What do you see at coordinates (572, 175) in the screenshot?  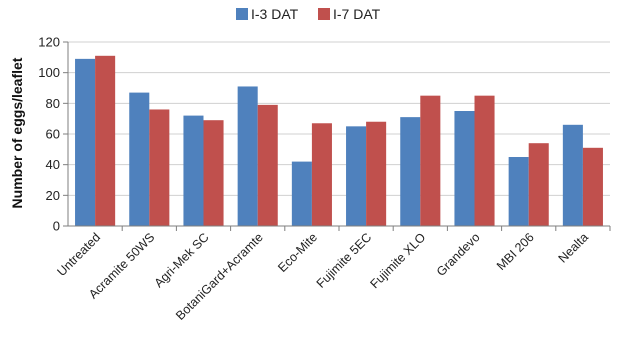 I see `bar-i-3-dat-nealta` at bounding box center [572, 175].